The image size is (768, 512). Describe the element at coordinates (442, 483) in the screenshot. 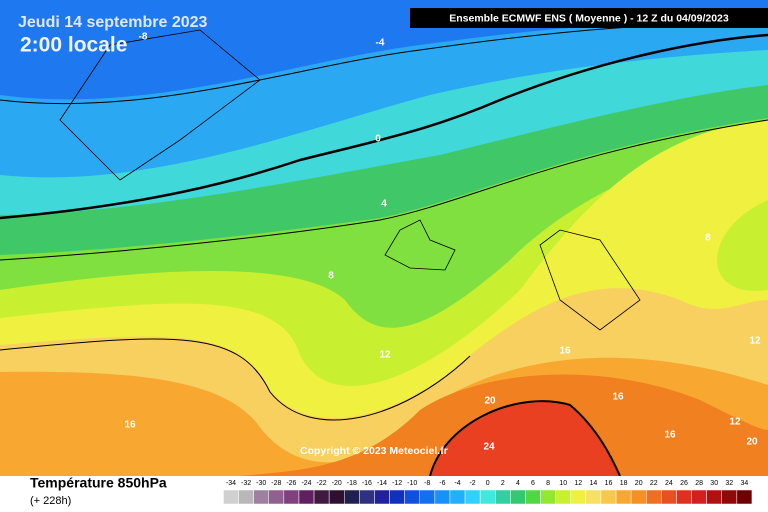

I see `legend-label: -6` at that location.